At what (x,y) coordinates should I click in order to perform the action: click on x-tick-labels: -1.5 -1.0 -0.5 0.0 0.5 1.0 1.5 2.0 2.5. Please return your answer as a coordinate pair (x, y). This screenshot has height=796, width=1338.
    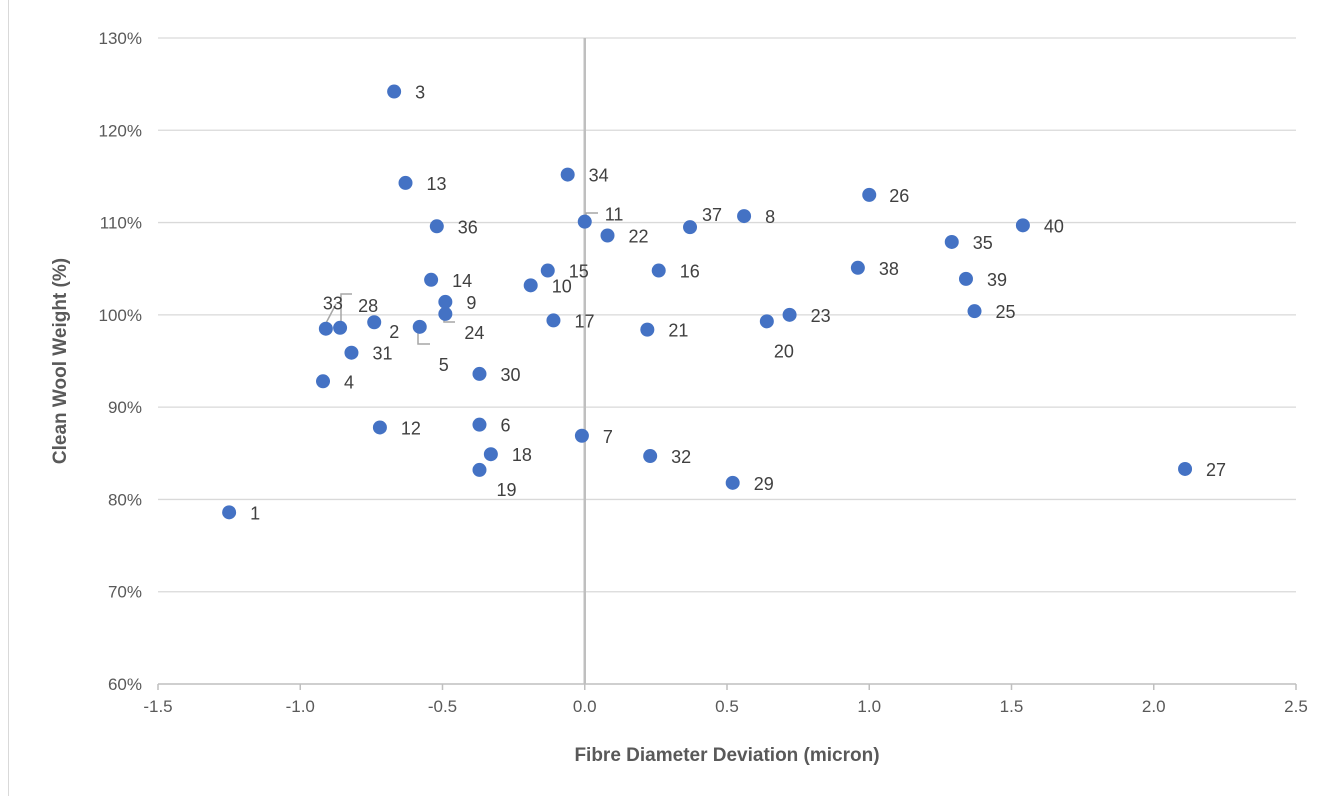
    Looking at the image, I should click on (725, 706).